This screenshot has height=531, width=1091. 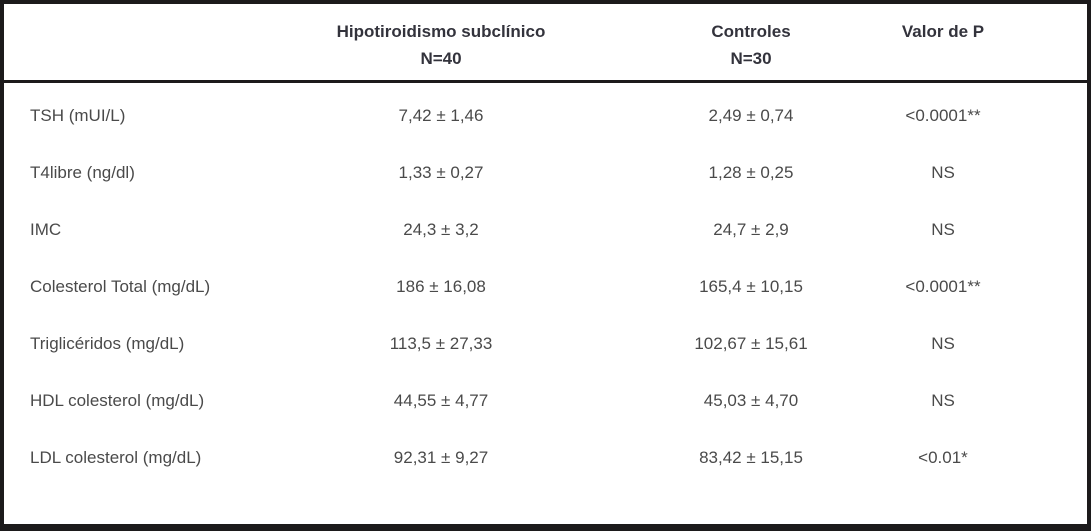 I want to click on value-hipotiroidismo: 186 ± 16,08, so click(x=441, y=286).